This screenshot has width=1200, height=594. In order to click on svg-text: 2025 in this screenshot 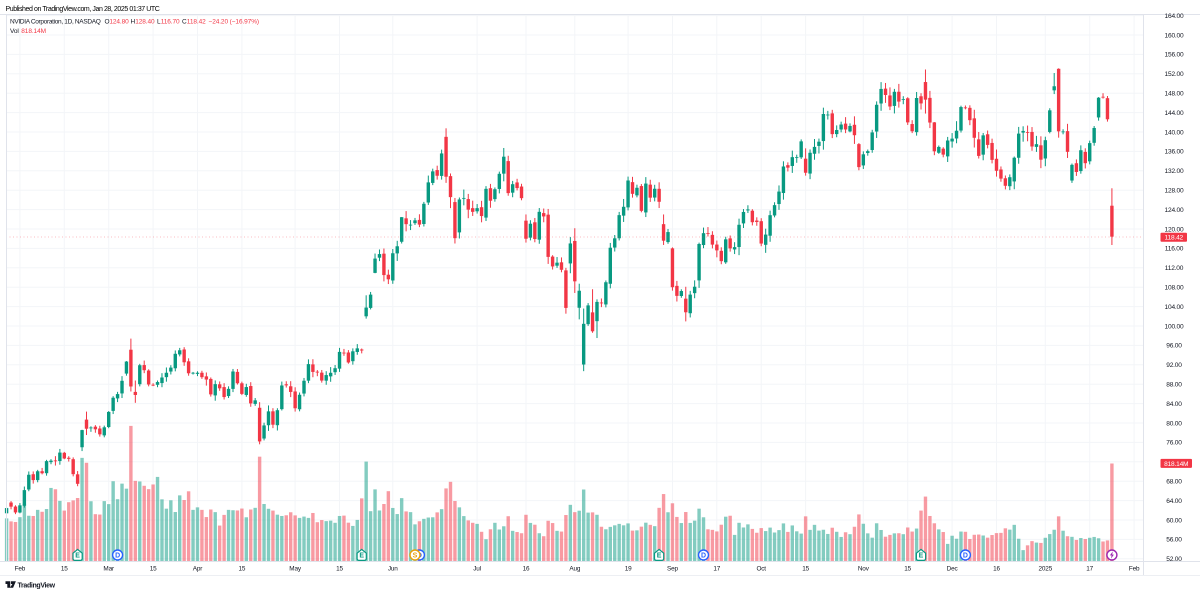, I will do `click(1045, 569)`.